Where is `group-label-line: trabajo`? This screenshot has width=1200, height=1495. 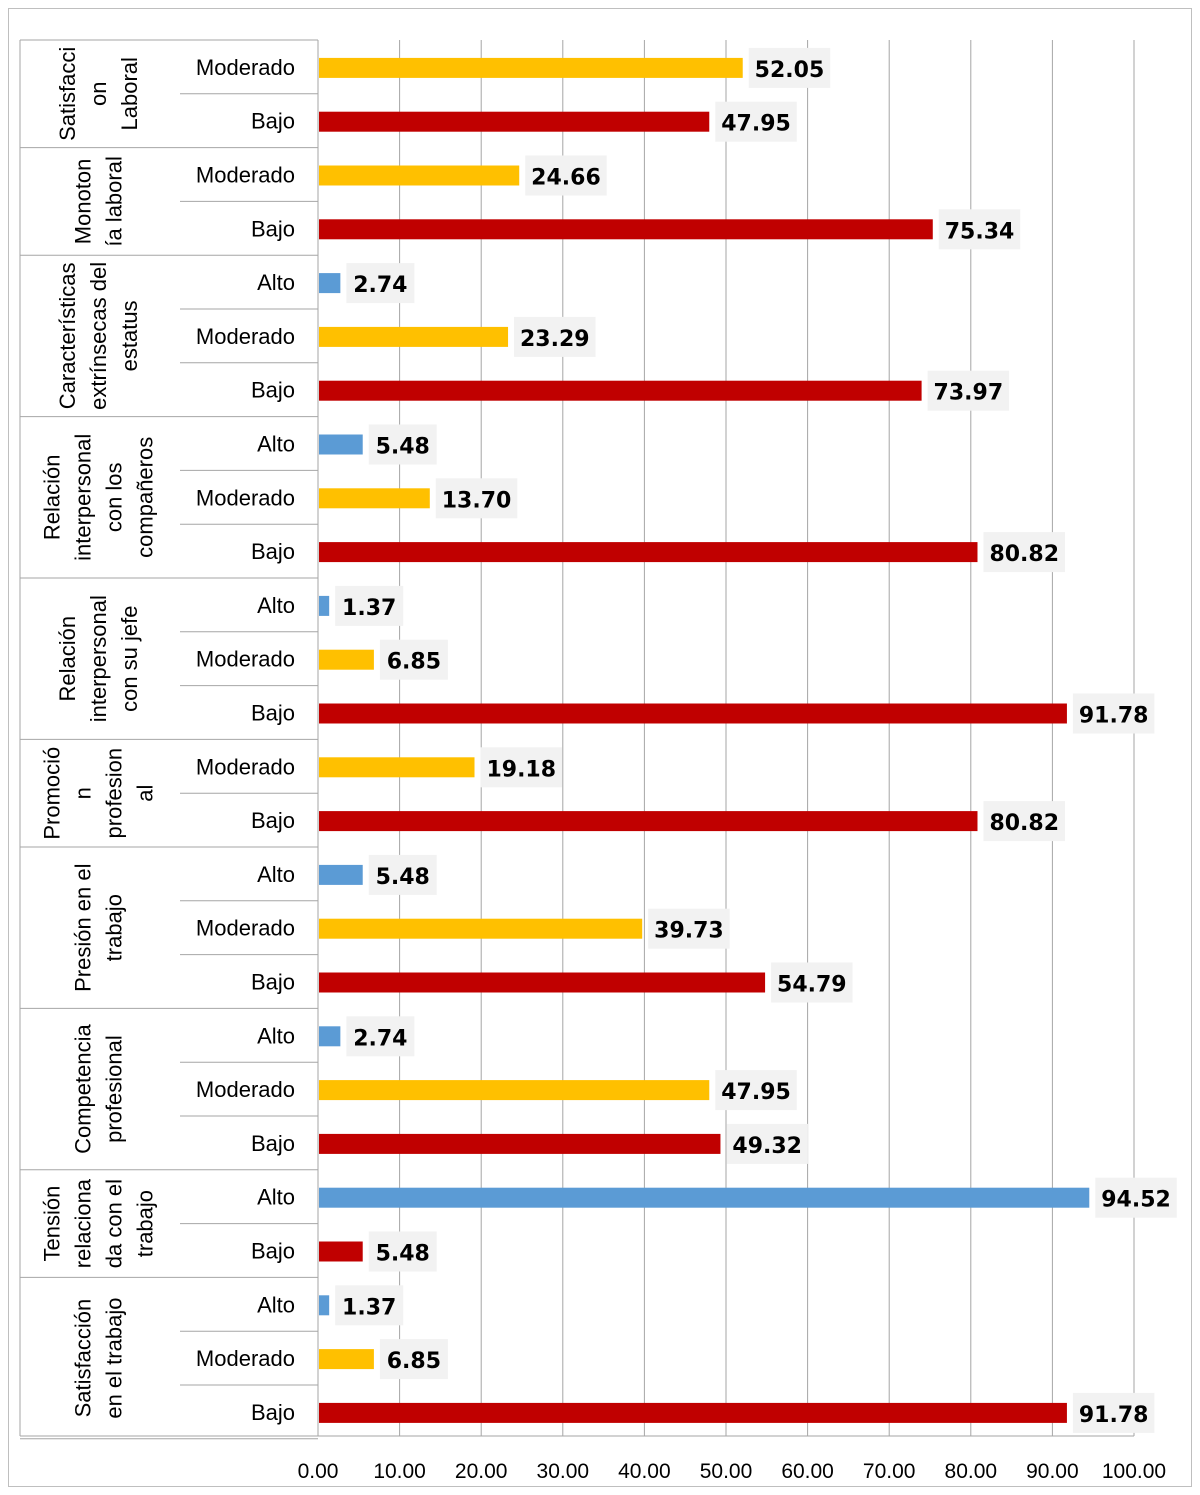 group-label-line: trabajo is located at coordinates (114, 927).